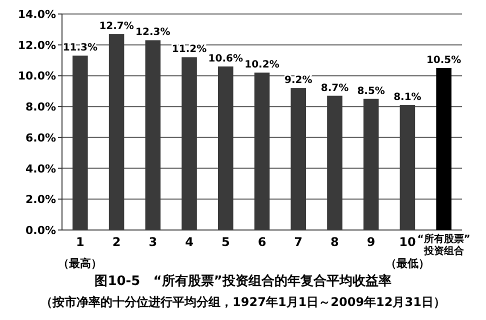 This screenshot has width=486, height=320. I want to click on data-label: 11.2%, so click(189, 50).